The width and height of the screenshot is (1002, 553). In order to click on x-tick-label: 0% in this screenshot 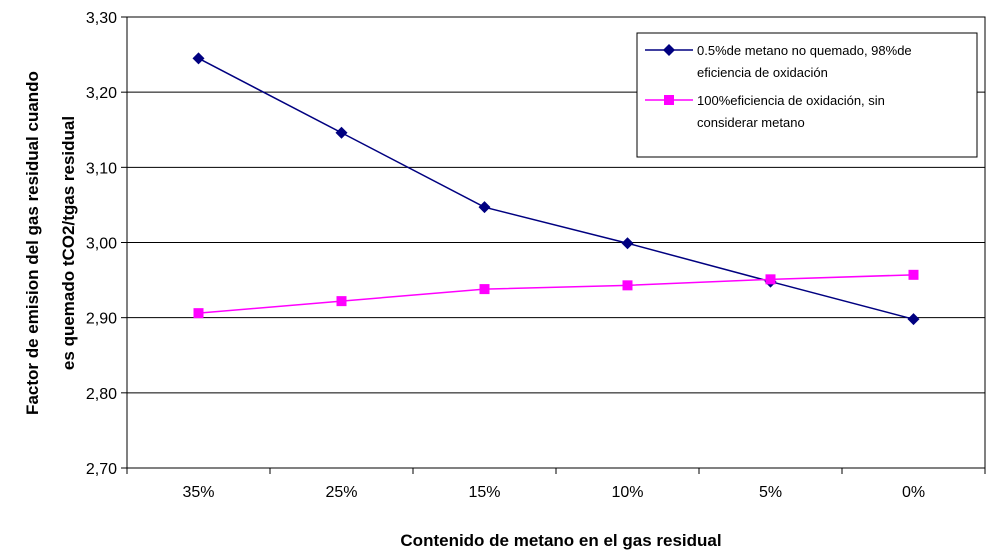, I will do `click(913, 492)`.